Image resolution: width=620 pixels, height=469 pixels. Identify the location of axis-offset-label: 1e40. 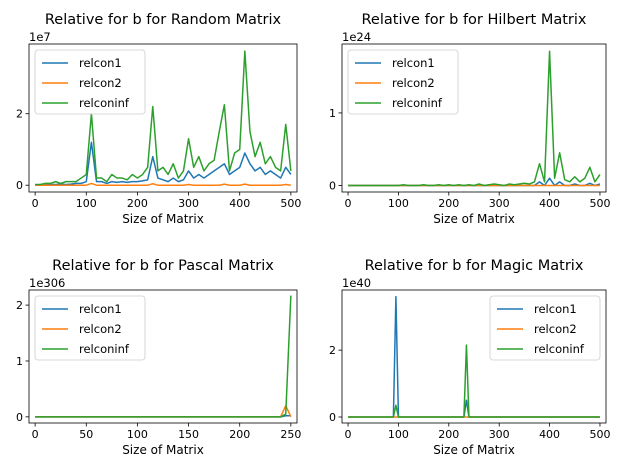
(356, 283).